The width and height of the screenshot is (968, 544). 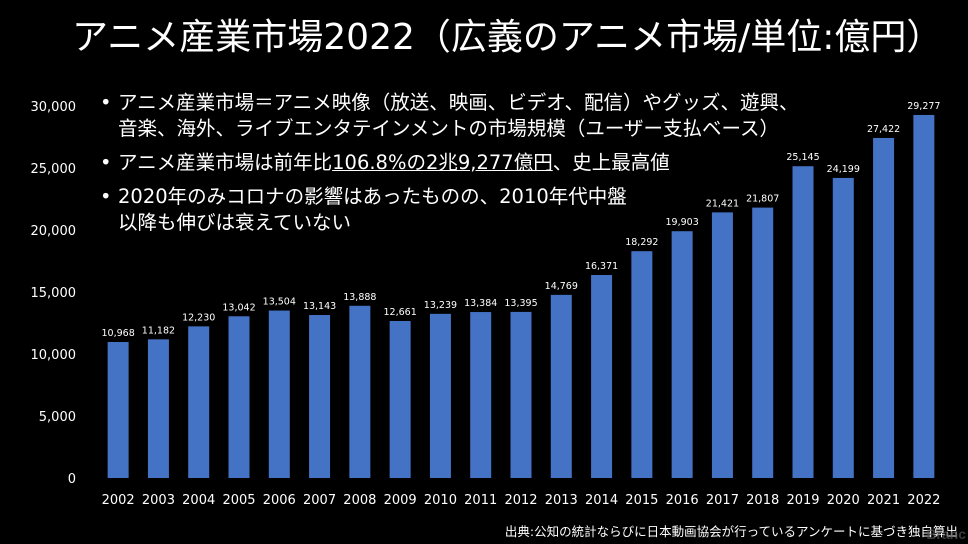 I want to click on x-tick-label: 2004, so click(x=198, y=500).